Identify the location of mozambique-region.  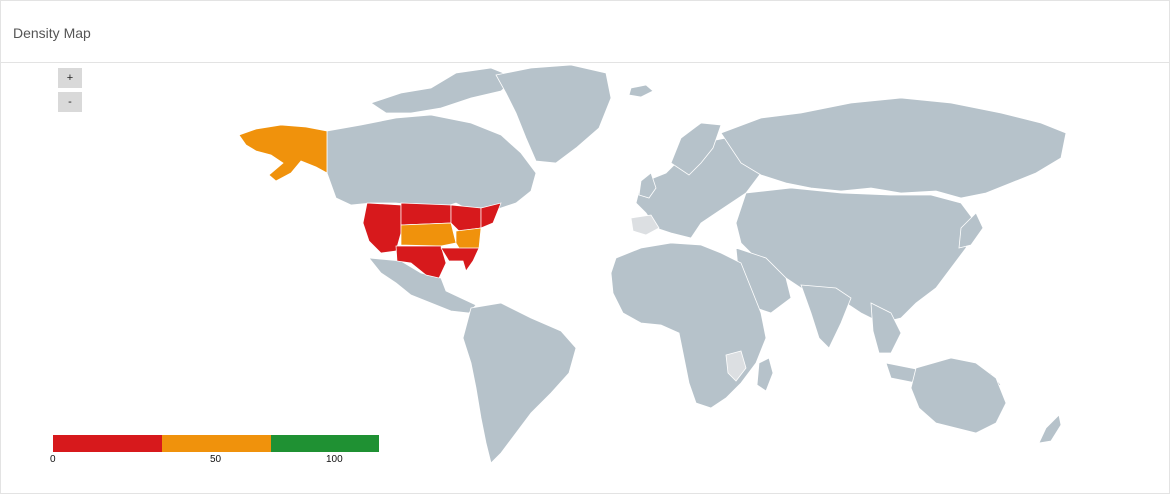
(736, 366).